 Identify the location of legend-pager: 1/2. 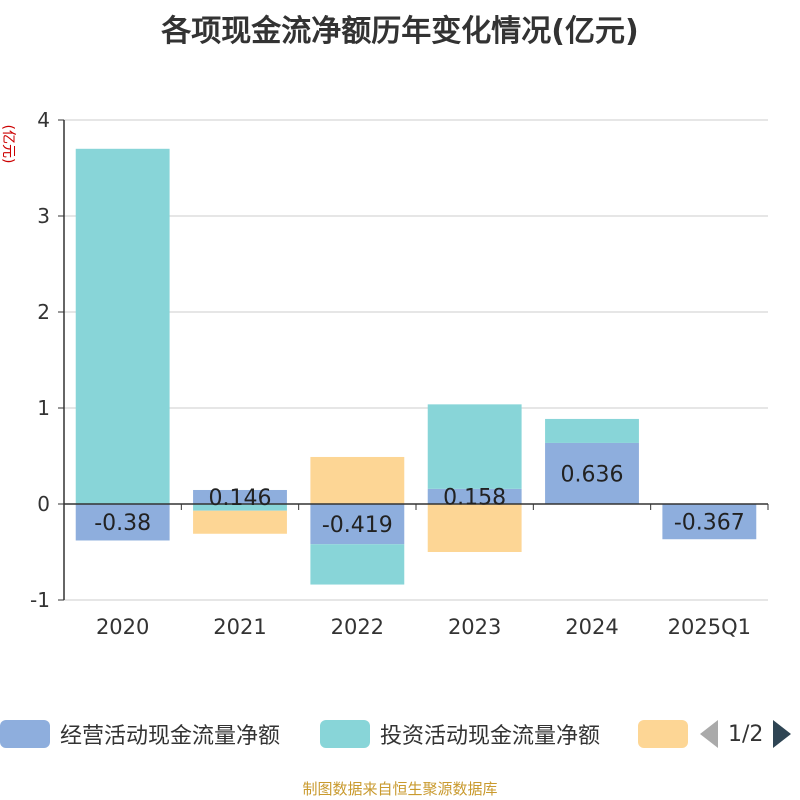
(746, 734).